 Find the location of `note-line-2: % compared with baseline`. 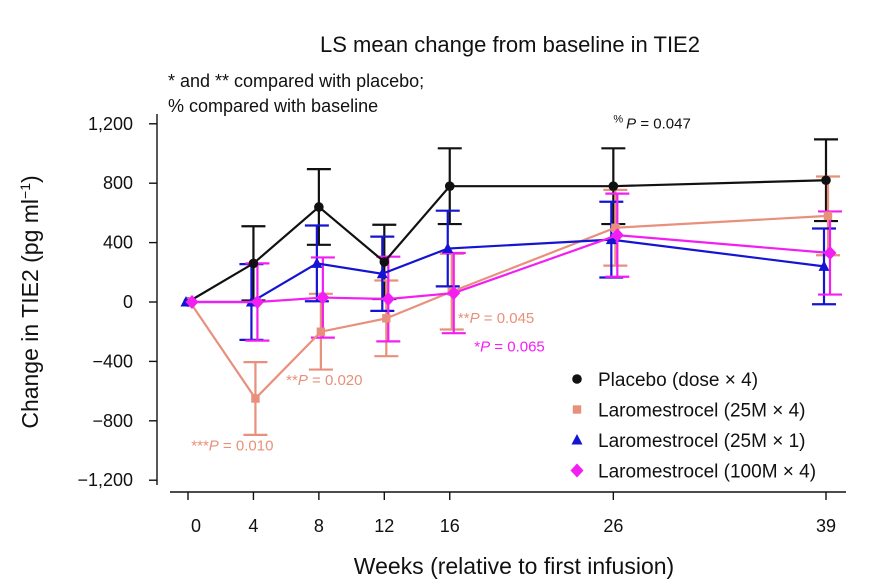

note-line-2: % compared with baseline is located at coordinates (273, 106).